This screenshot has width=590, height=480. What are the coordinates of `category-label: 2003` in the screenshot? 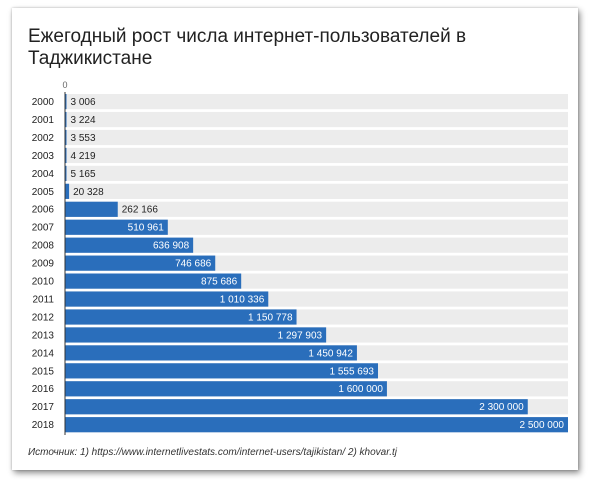 It's located at (43, 156).